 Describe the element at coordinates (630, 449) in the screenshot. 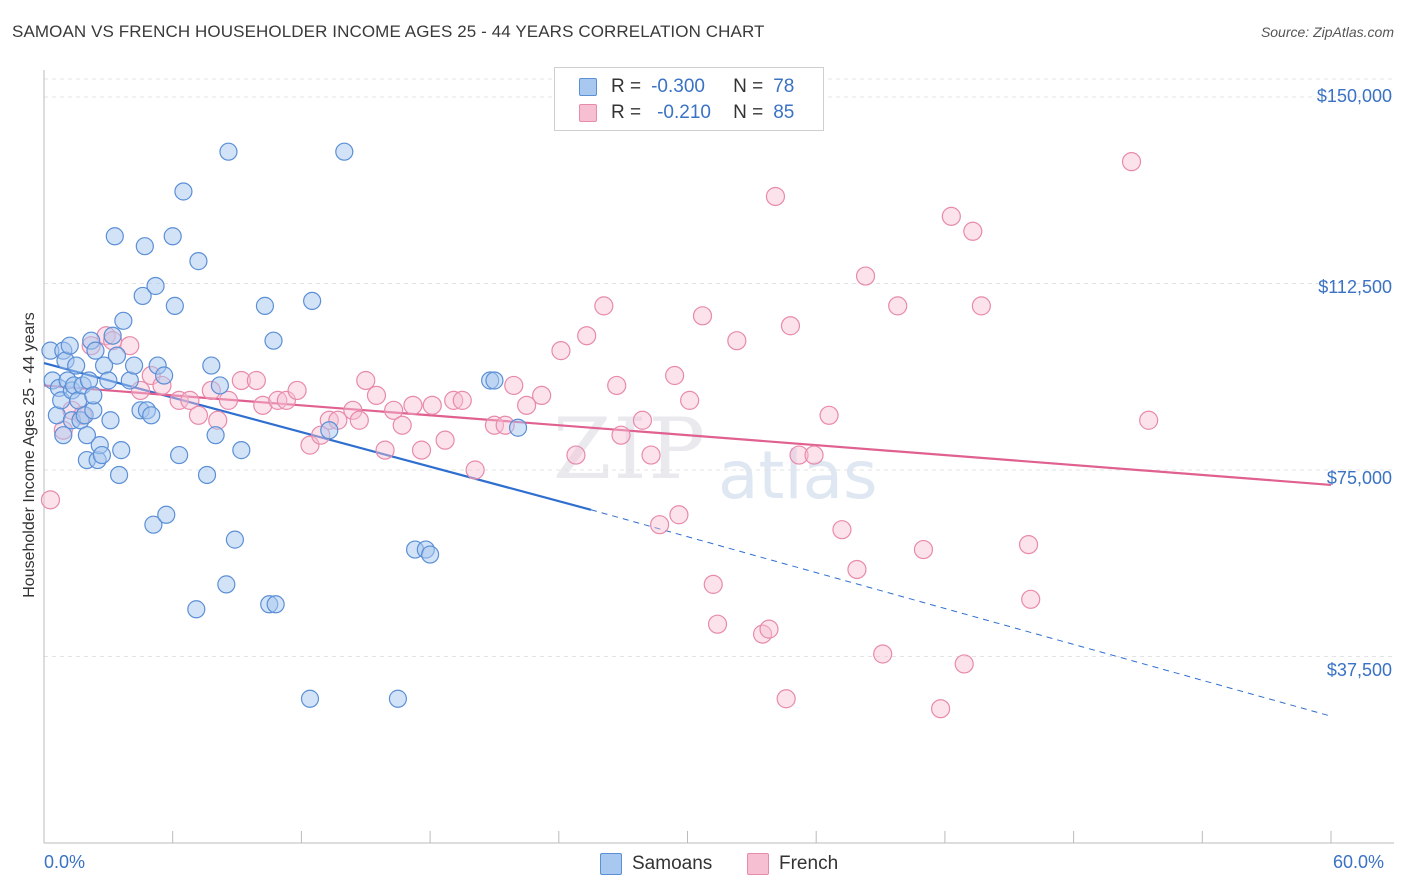

I see `watermark-zip: ZIP` at that location.